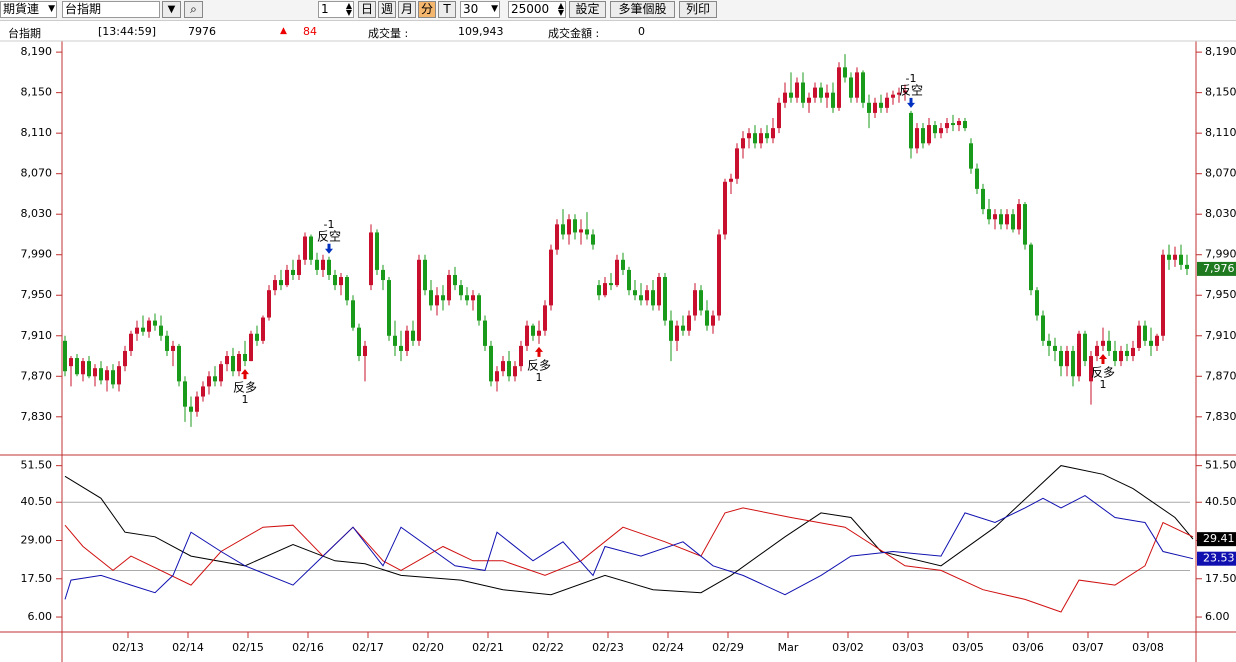  I want to click on symbol: 台指期, so click(83, 9).